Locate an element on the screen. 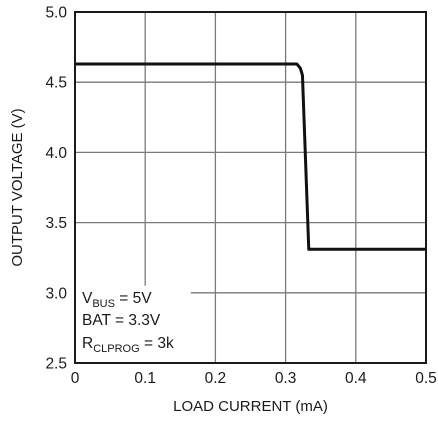  x-tick-label: 0.5 is located at coordinates (426, 378).